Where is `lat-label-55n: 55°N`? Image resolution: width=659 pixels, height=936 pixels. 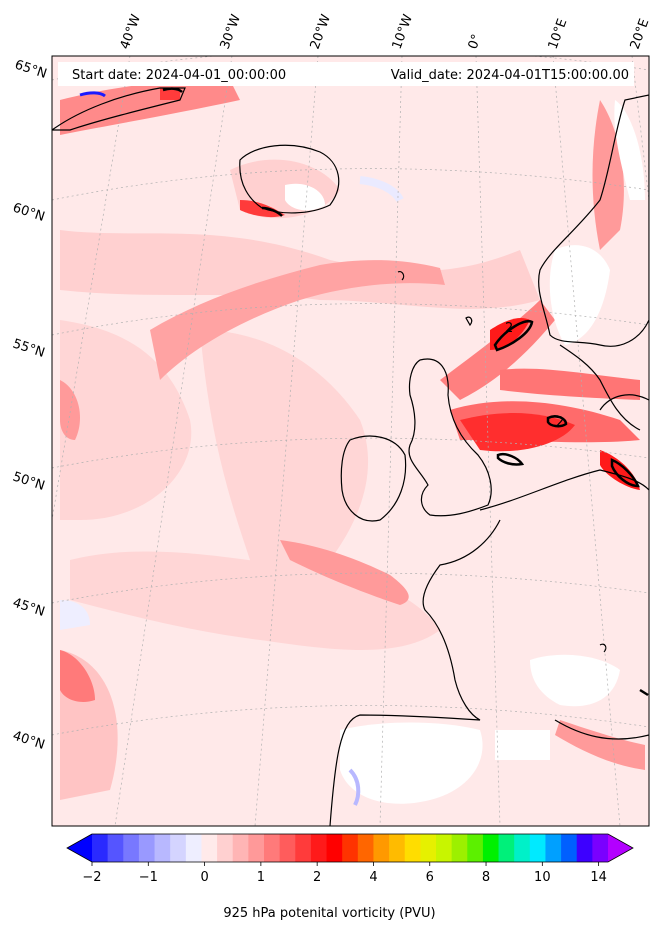 lat-label-55n: 55°N is located at coordinates (29, 349).